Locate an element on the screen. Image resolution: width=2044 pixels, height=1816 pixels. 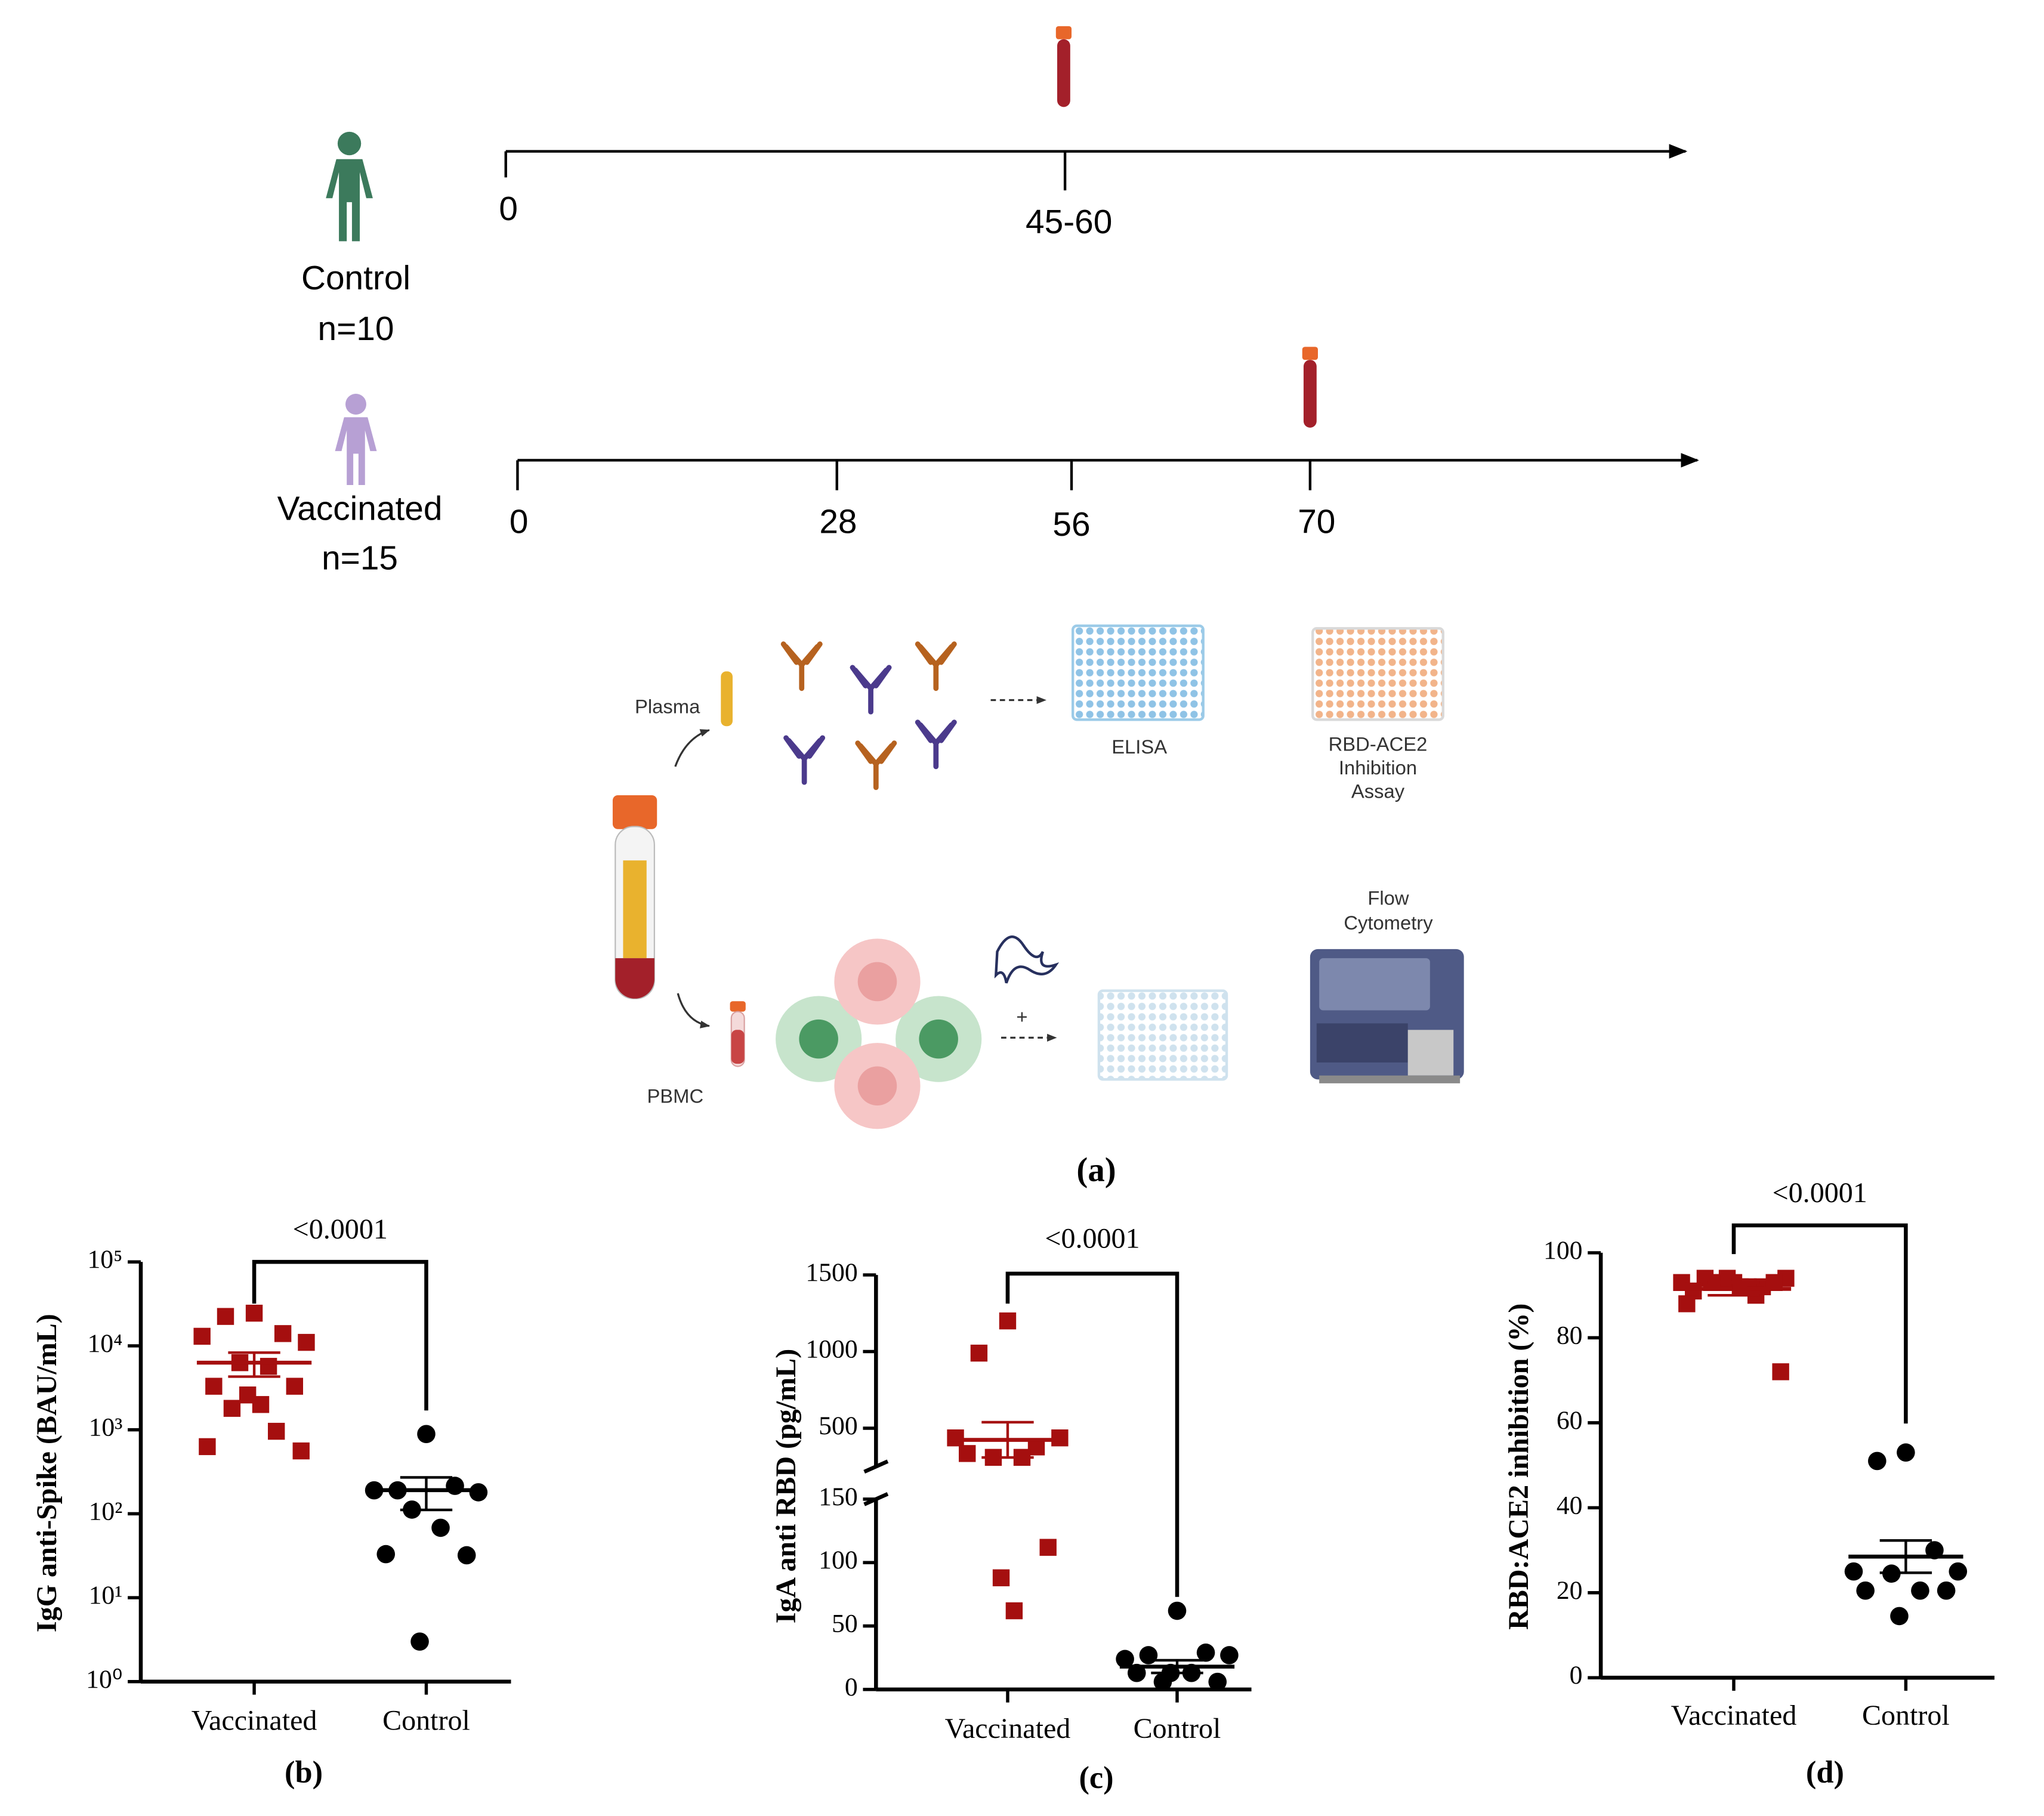
panel-label: (c) is located at coordinates (1096, 1778).